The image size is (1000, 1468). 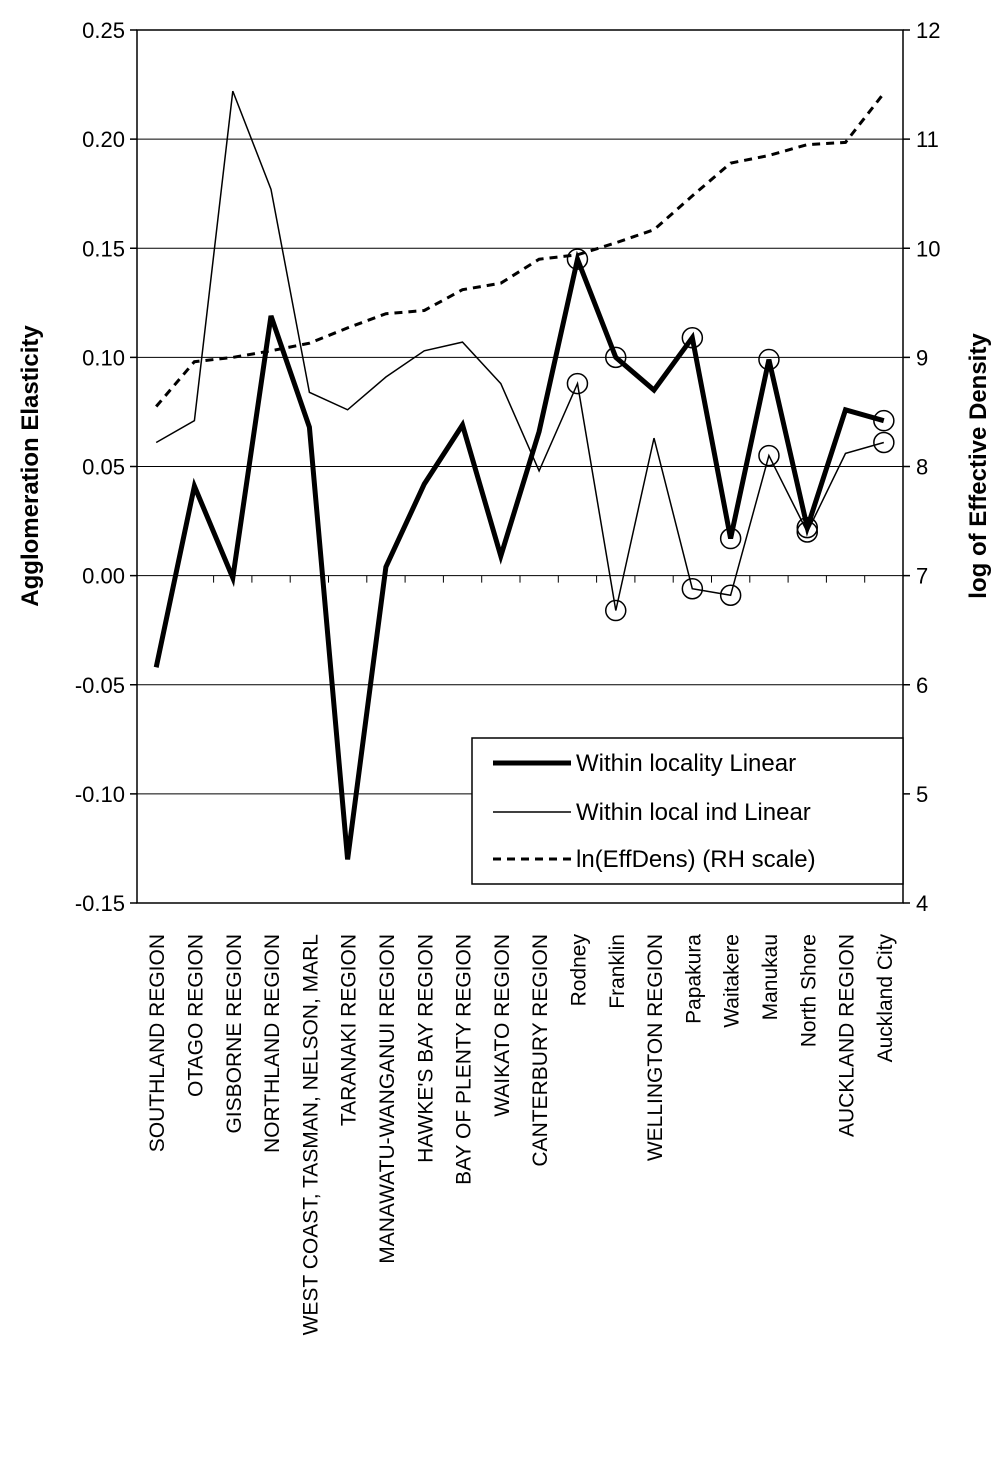 I want to click on category-label: OTAGO REGION, so click(x=195, y=1015).